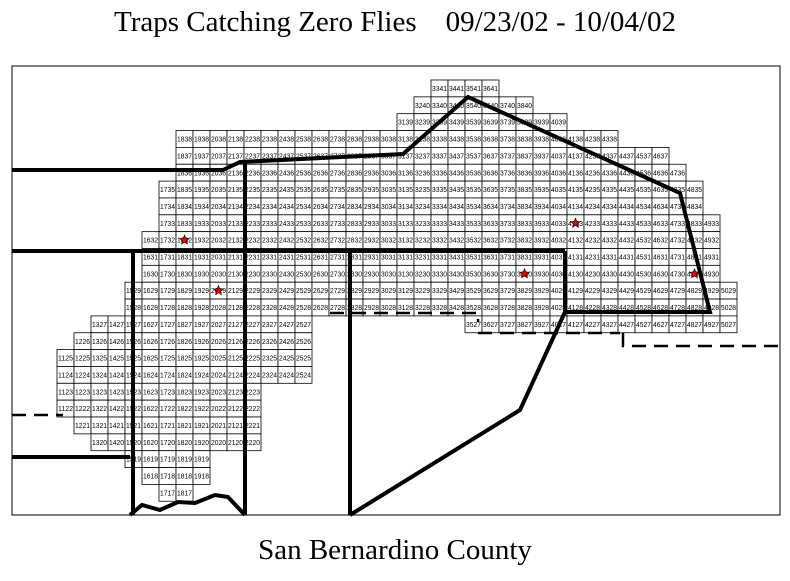 Image resolution: width=790 pixels, height=581 pixels. What do you see at coordinates (609, 140) in the screenshot?
I see `grid-cell-label: 4338` at bounding box center [609, 140].